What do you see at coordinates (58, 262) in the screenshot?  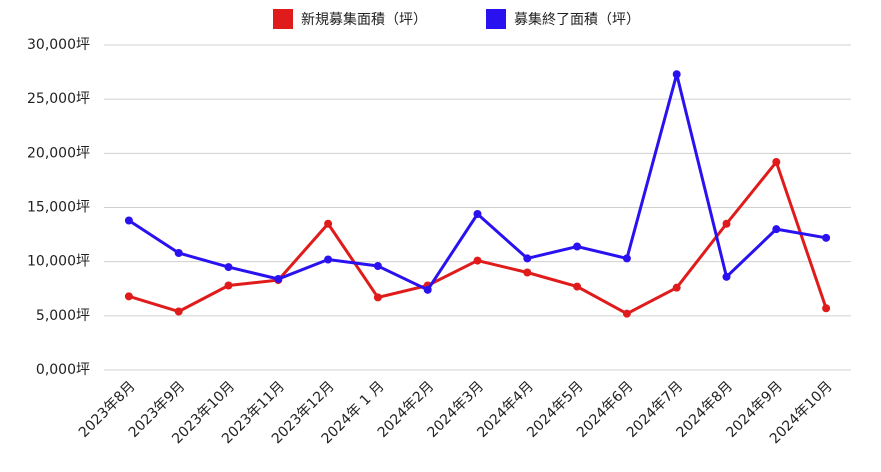 I see `y-tick-label: 10,000坪` at bounding box center [58, 262].